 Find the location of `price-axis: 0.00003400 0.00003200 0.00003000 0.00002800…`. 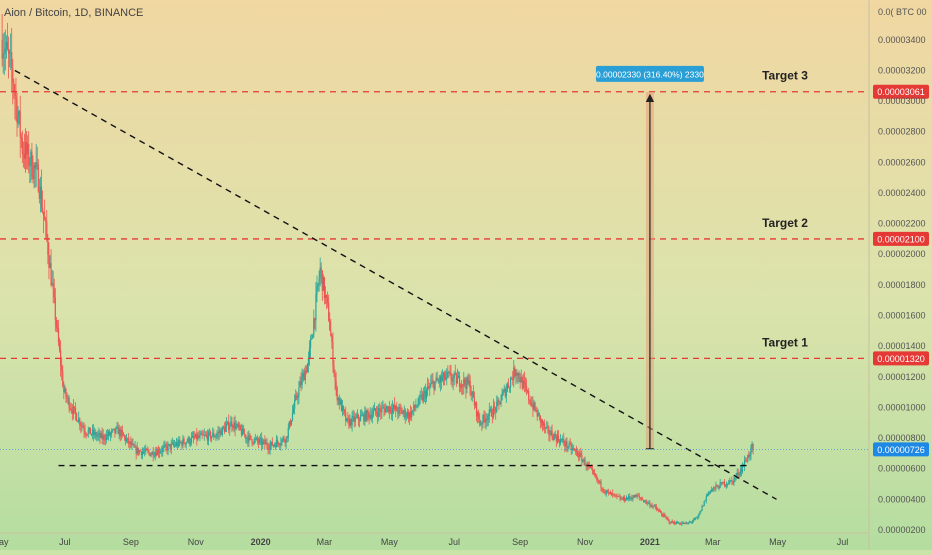

price-axis: 0.00003400 0.00003200 0.00003000 0.00002800… is located at coordinates (902, 285).